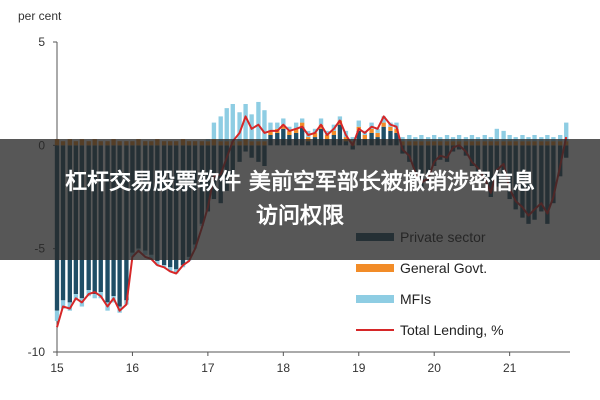 The width and height of the screenshot is (600, 400). What do you see at coordinates (359, 368) in the screenshot?
I see `x-tick-label: 19` at bounding box center [359, 368].